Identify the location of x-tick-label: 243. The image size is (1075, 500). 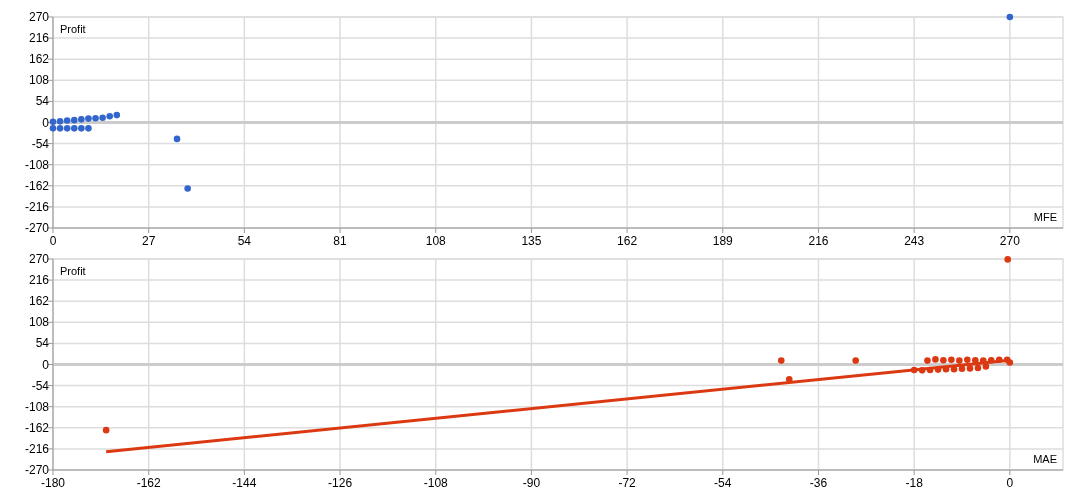
(914, 241).